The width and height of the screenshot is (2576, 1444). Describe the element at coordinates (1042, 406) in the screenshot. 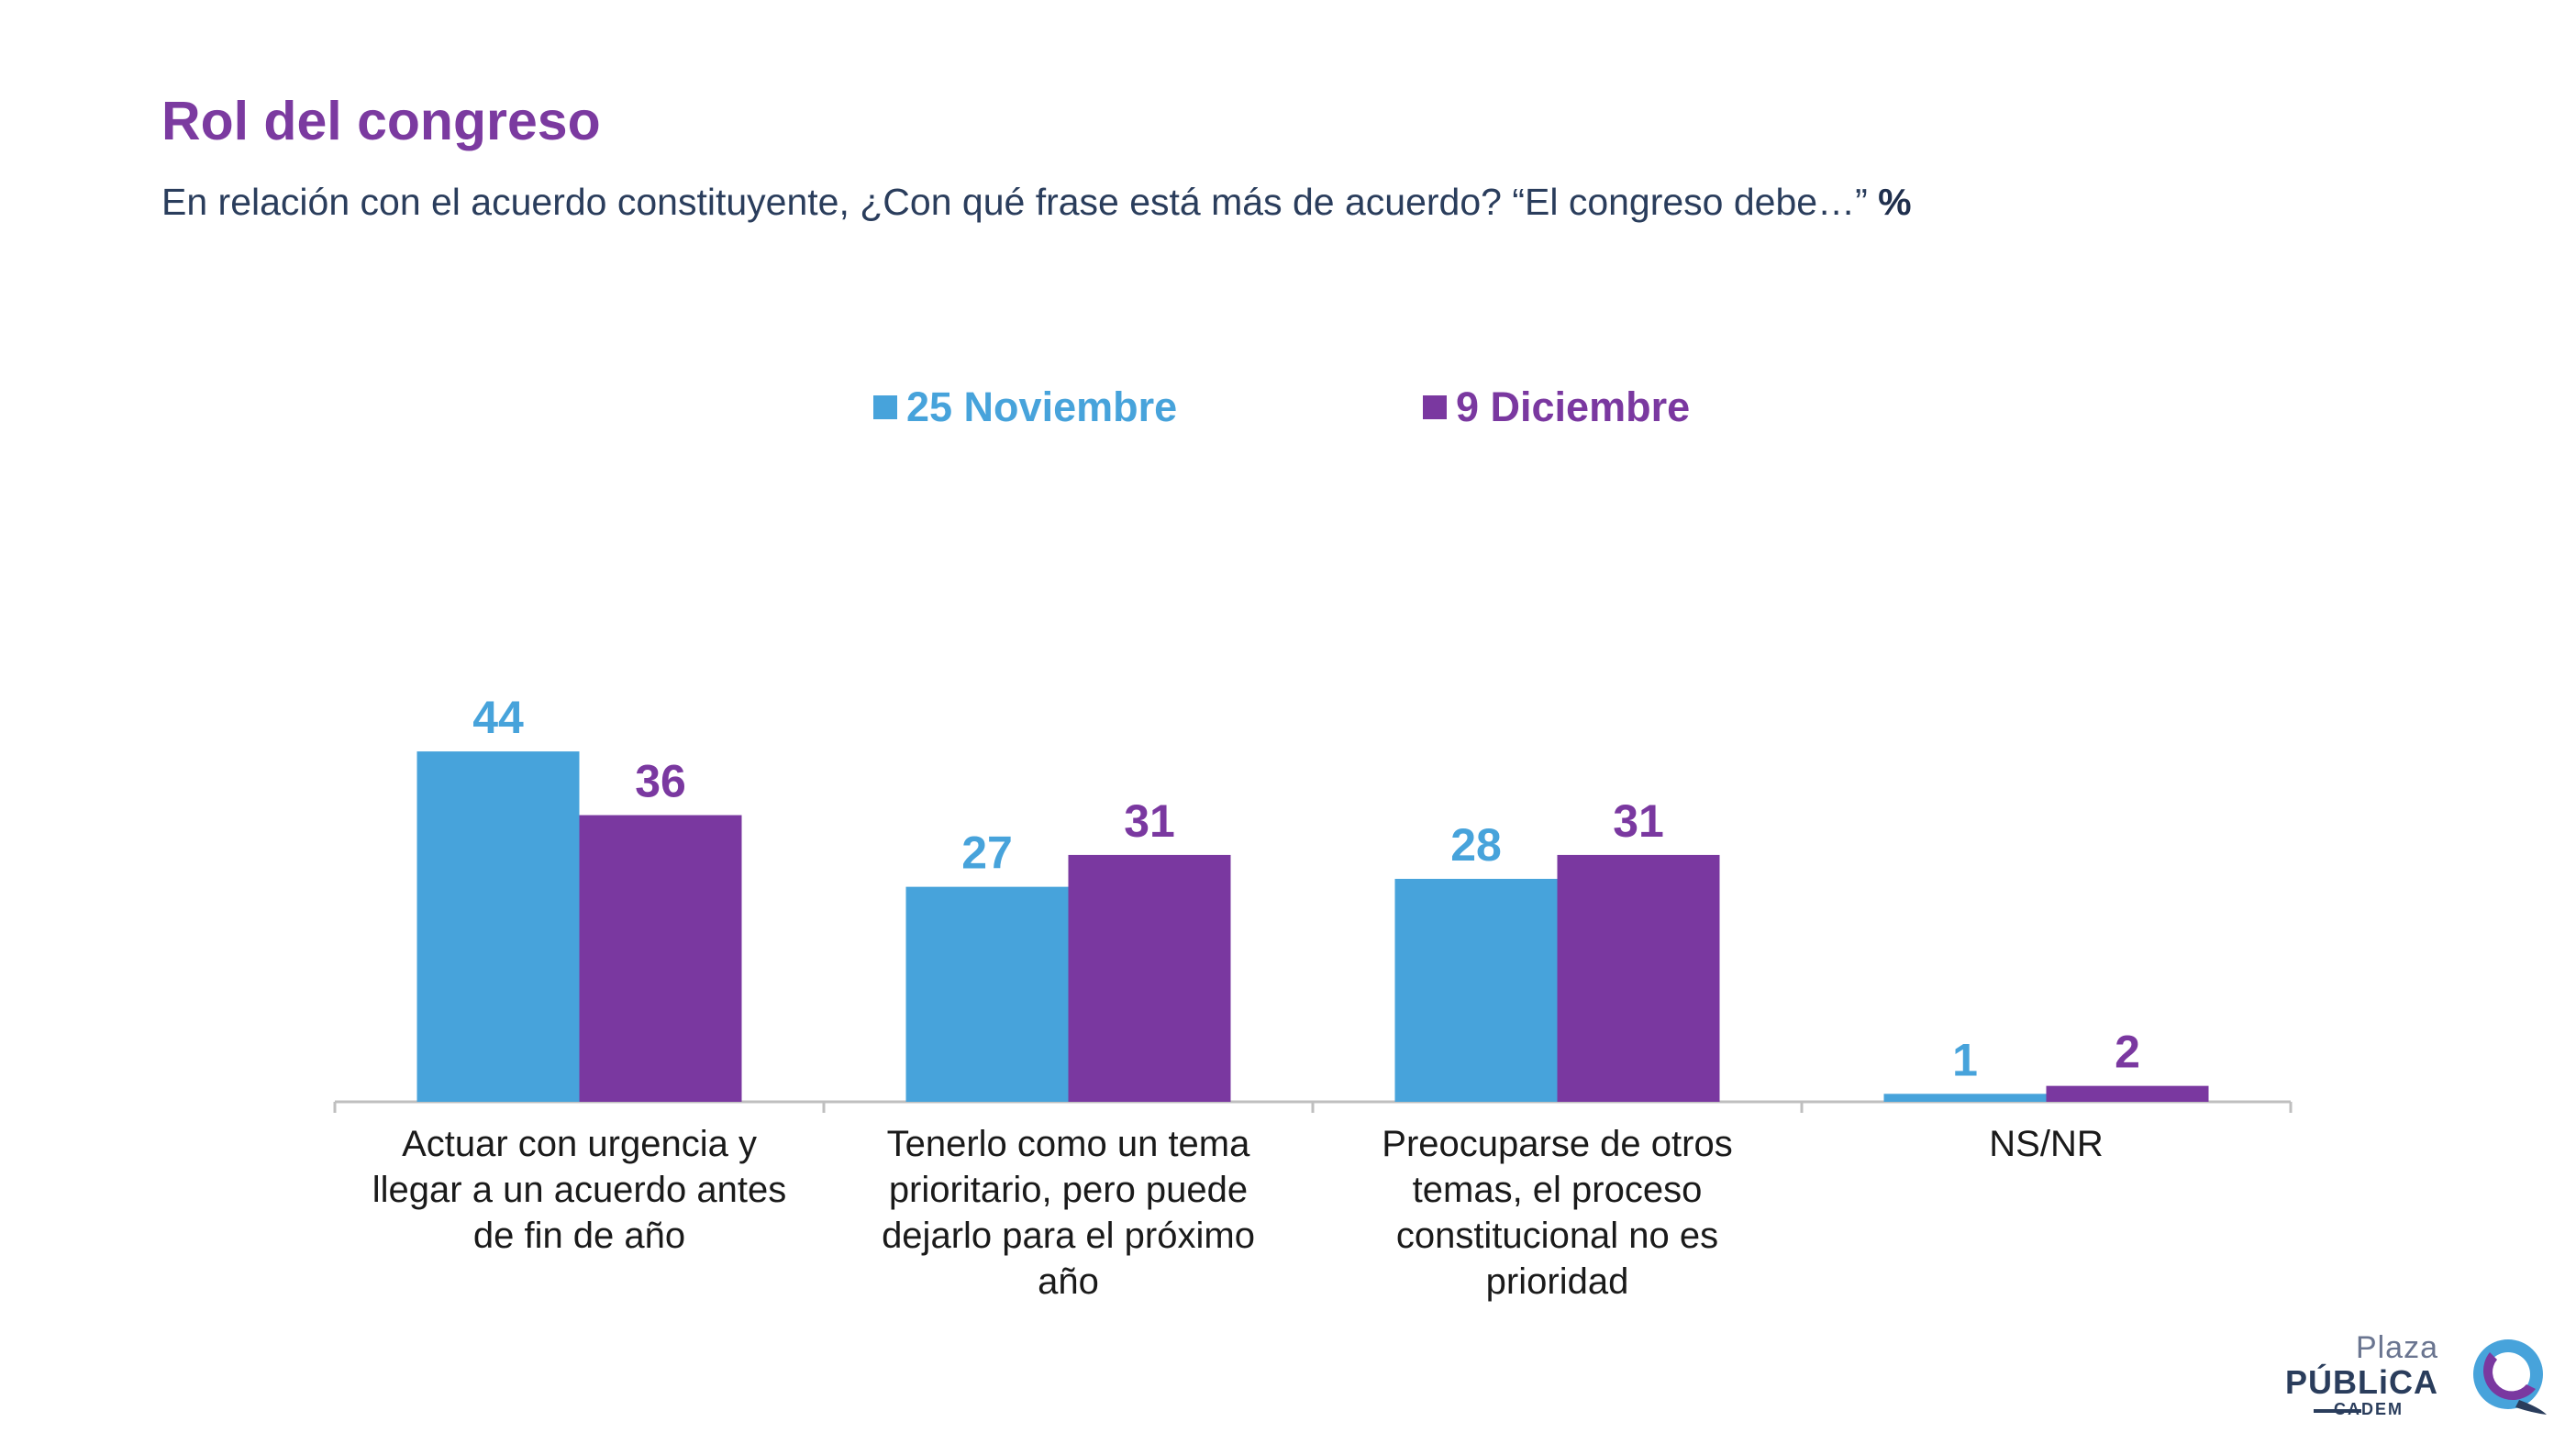

I see `legend-label-25-noviembre: 25 Noviembre` at that location.